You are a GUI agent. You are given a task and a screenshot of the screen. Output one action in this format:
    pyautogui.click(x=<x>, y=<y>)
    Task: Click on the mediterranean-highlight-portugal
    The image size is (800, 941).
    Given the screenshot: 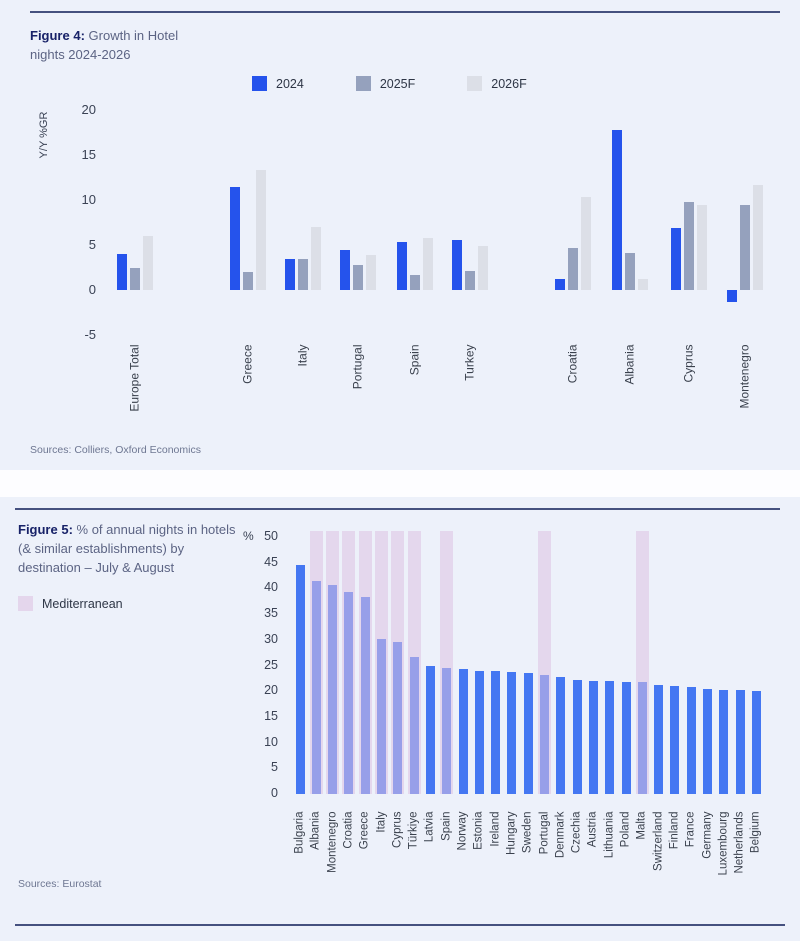 What is the action you would take?
    pyautogui.click(x=544, y=662)
    